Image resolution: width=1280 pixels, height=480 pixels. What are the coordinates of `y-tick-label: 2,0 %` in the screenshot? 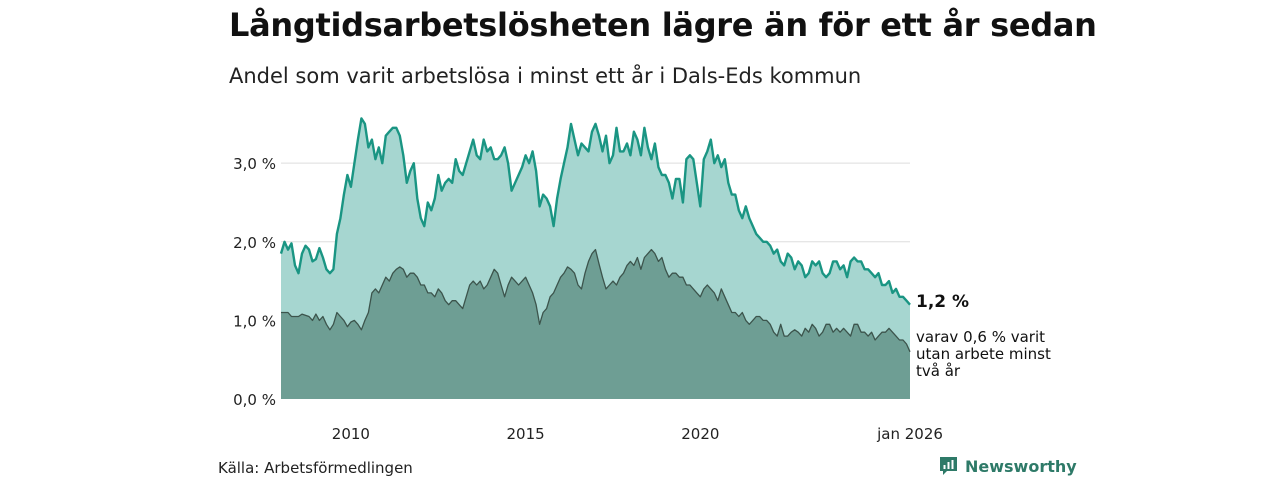 It's located at (254, 243).